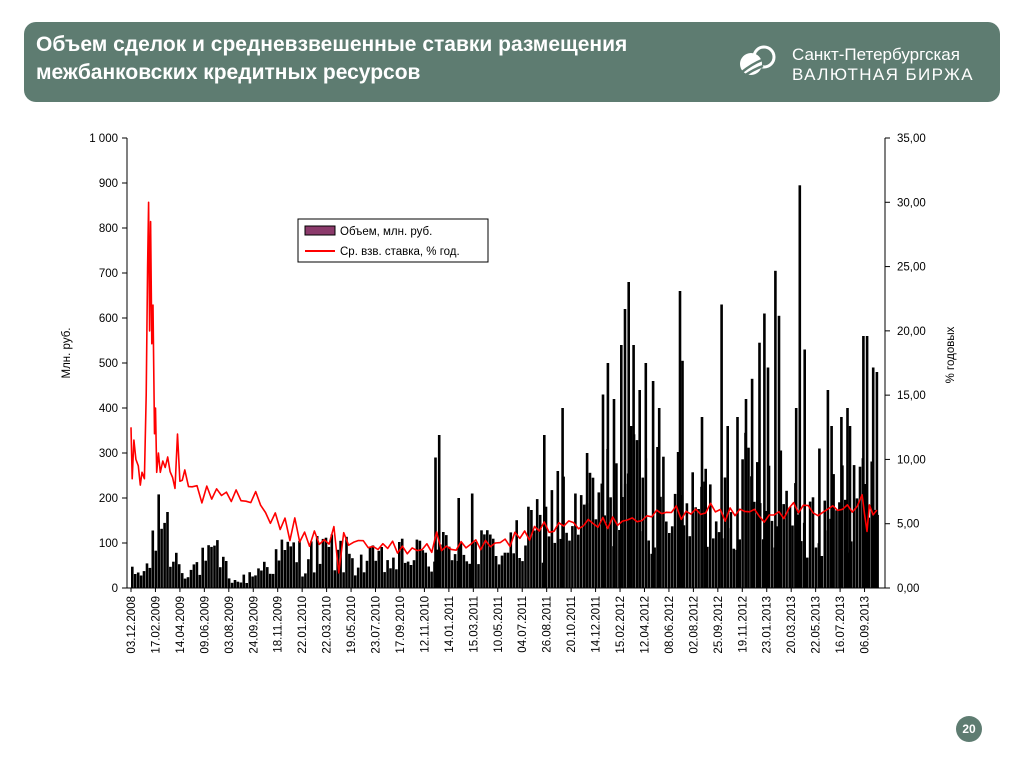 Image resolution: width=1024 pixels, height=768 pixels. I want to click on x-tick-label: 19.11.2012, so click(743, 624).